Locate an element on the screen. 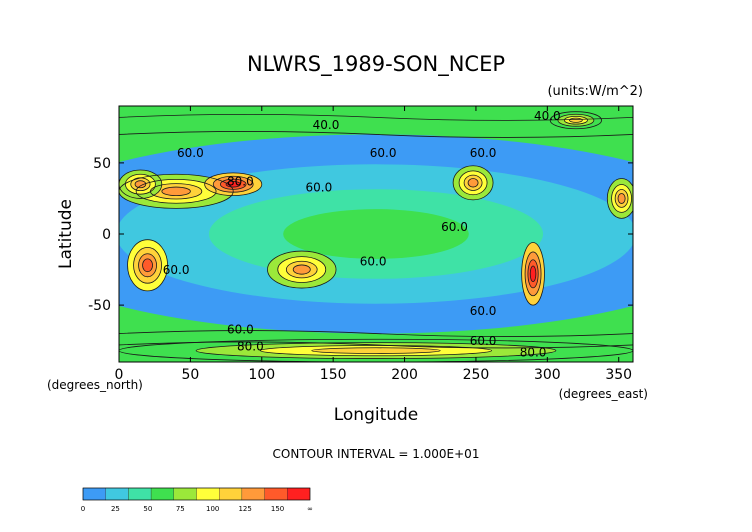  x-tick-label: 150 is located at coordinates (333, 375).